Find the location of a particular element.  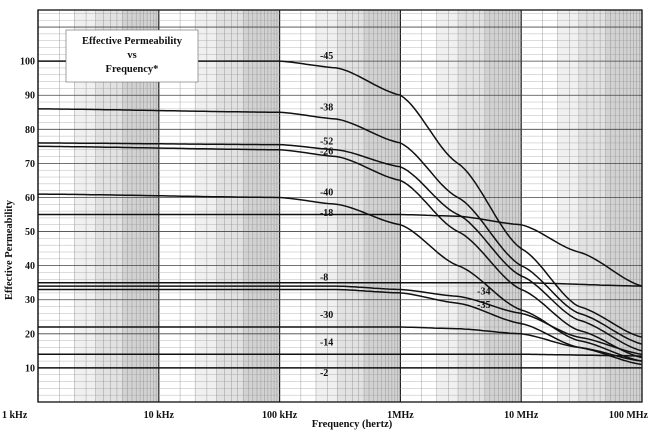

y-tick-label: 70 is located at coordinates (30, 164).